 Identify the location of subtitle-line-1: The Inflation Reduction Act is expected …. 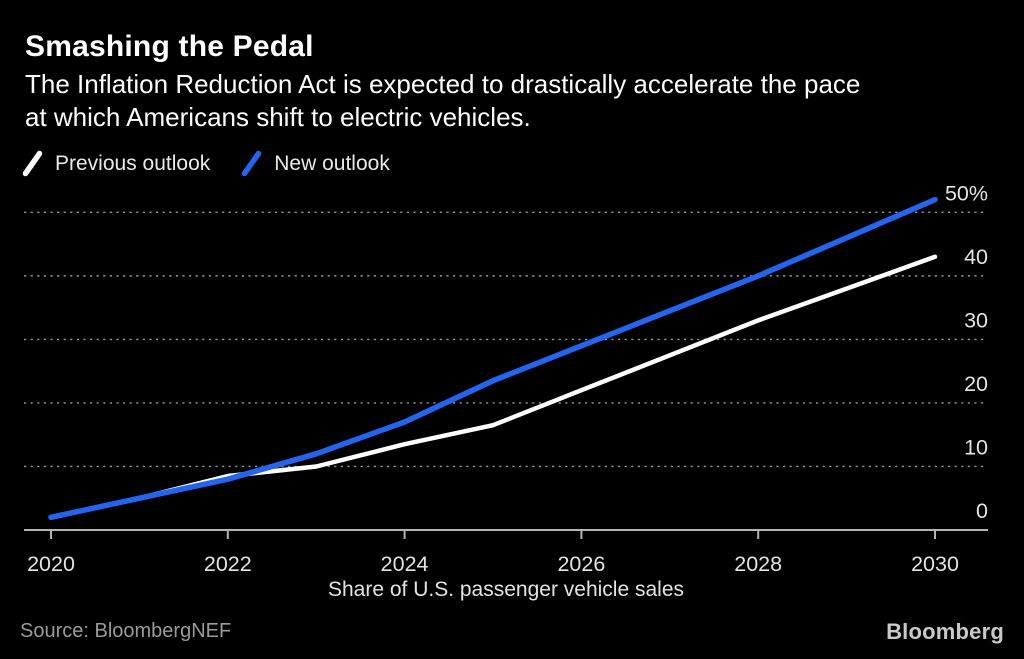
(443, 84).